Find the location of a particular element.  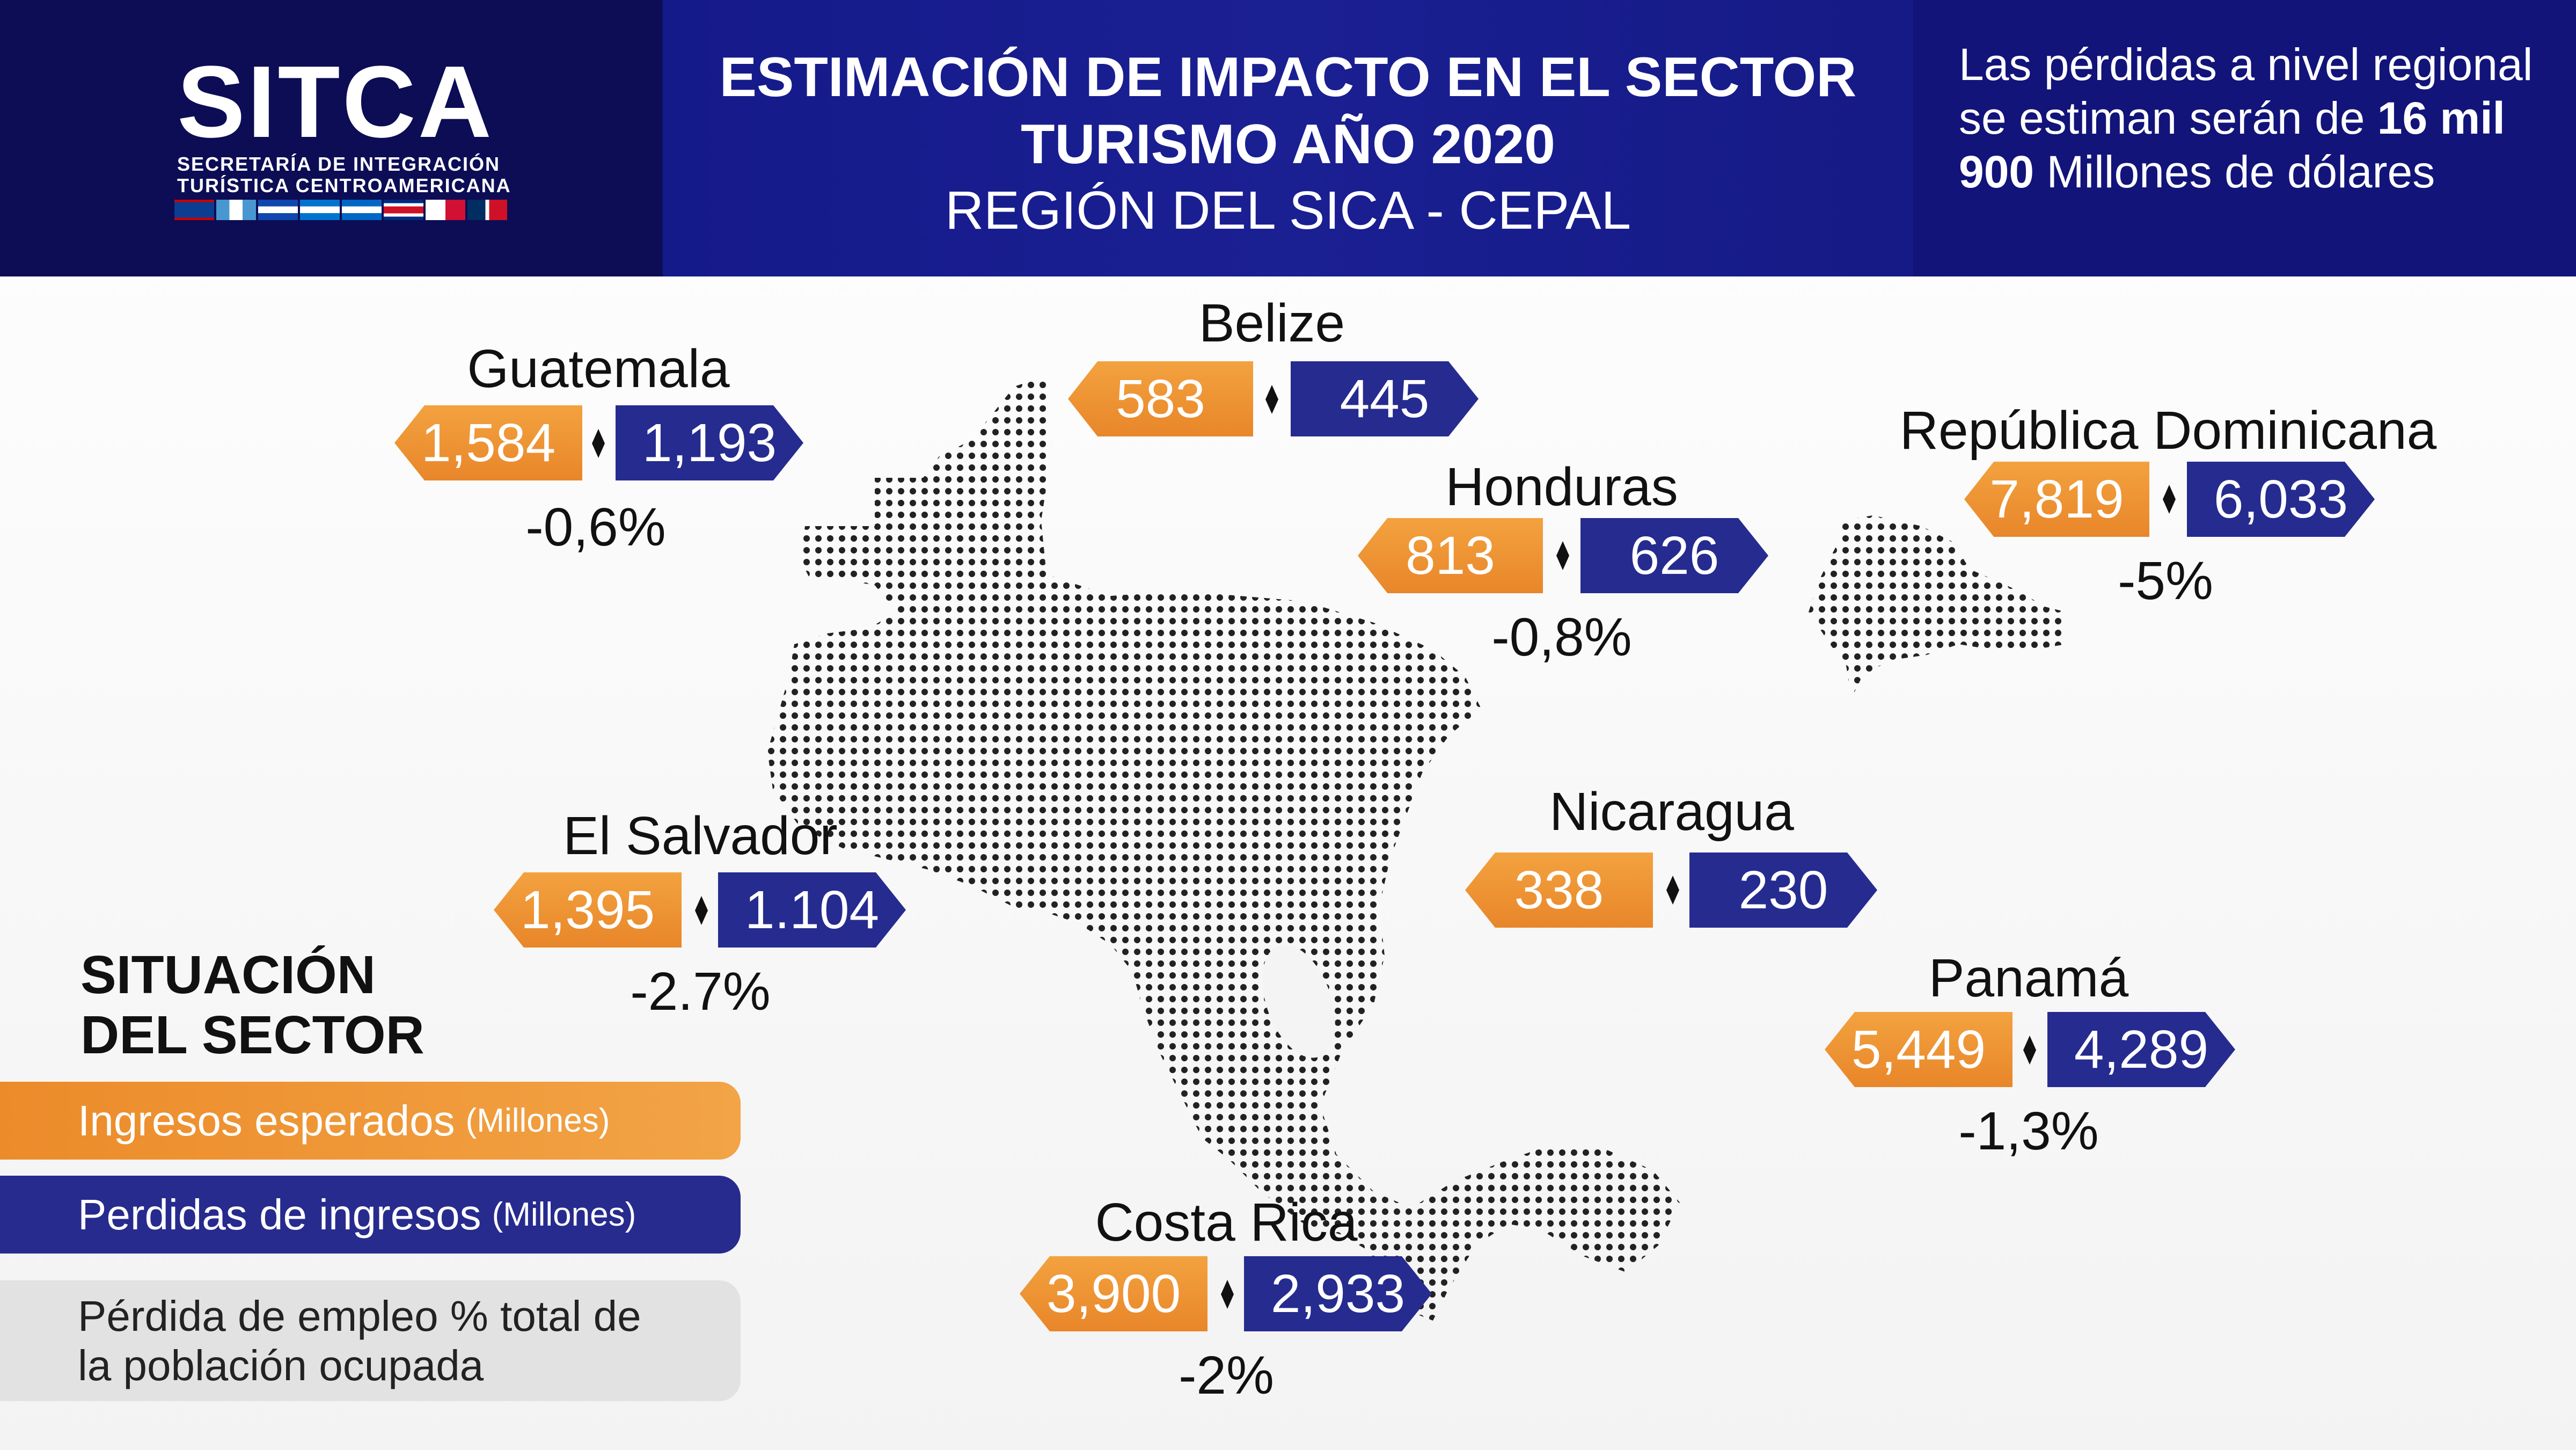

loss-value: 230 is located at coordinates (1783, 890).